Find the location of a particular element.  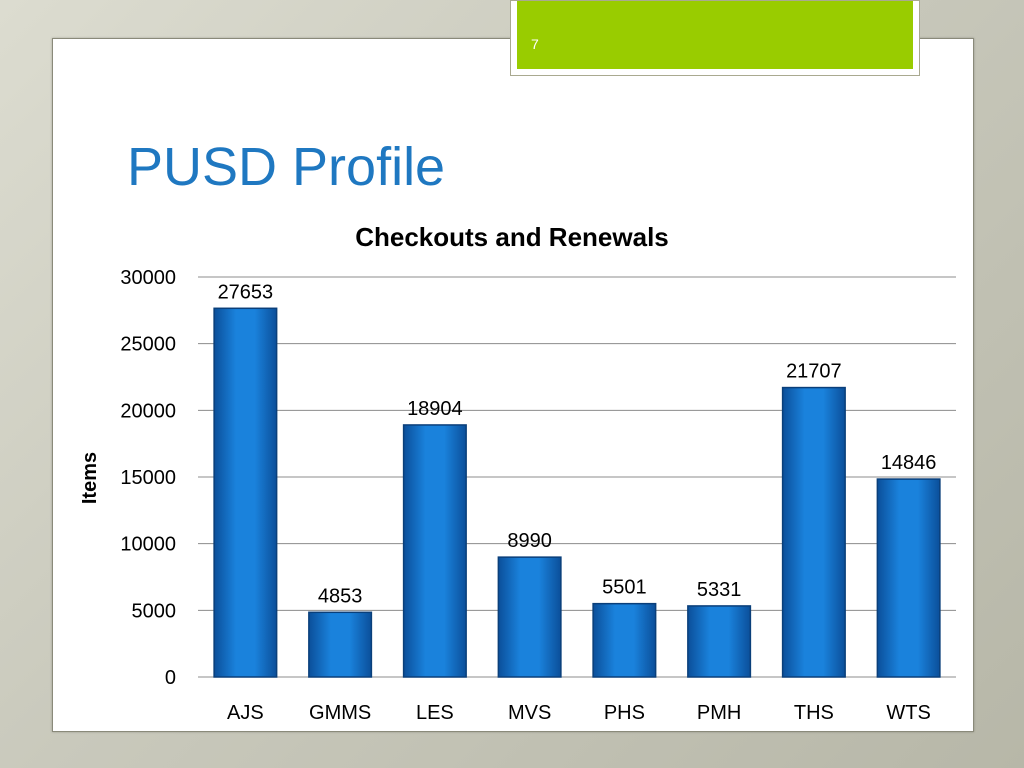

x-category-label: LES is located at coordinates (435, 713).